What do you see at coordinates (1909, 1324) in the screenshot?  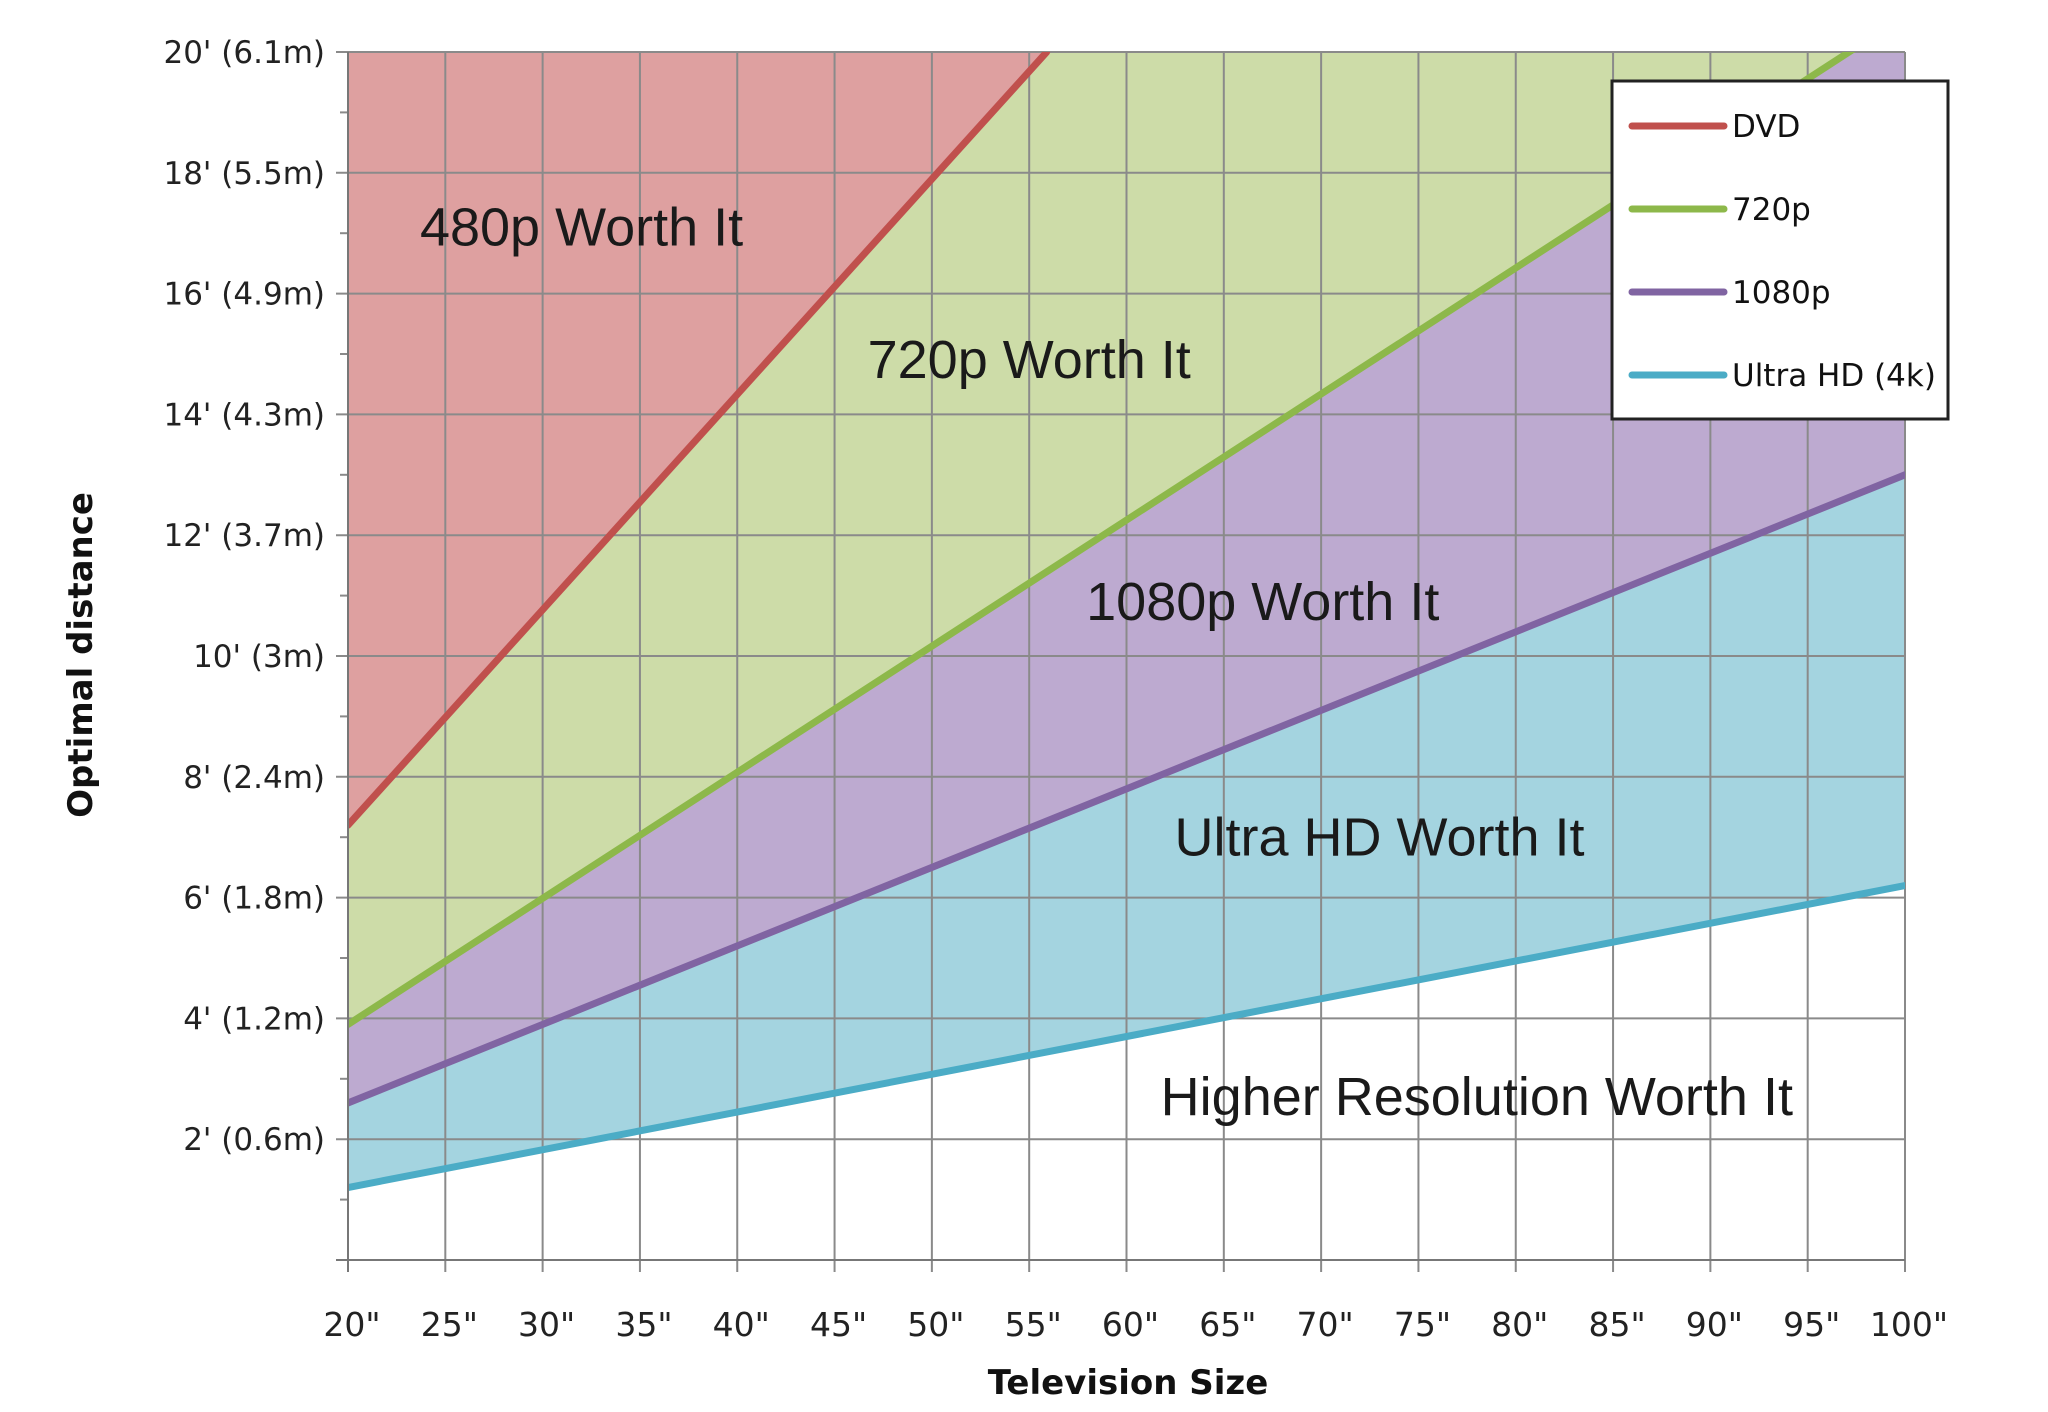 I see `x-tick-label-16: 100"` at bounding box center [1909, 1324].